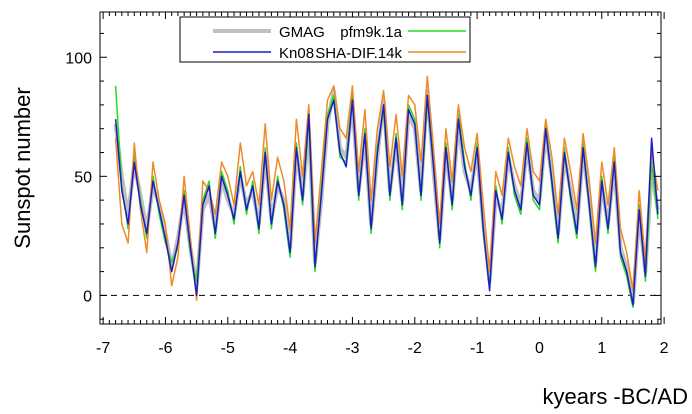  What do you see at coordinates (103, 348) in the screenshot?
I see `x-tick-label: -7` at bounding box center [103, 348].